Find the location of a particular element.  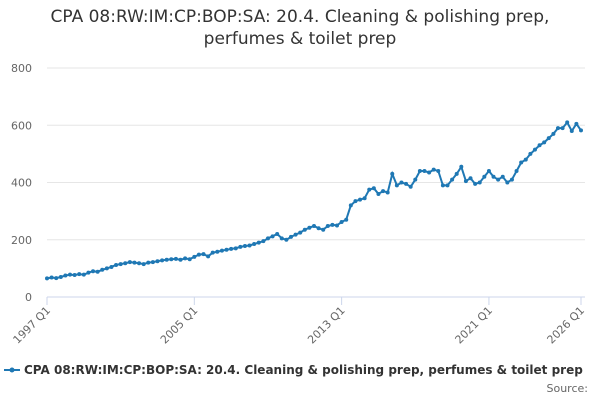

y-tick-label: 600 is located at coordinates (21, 125).